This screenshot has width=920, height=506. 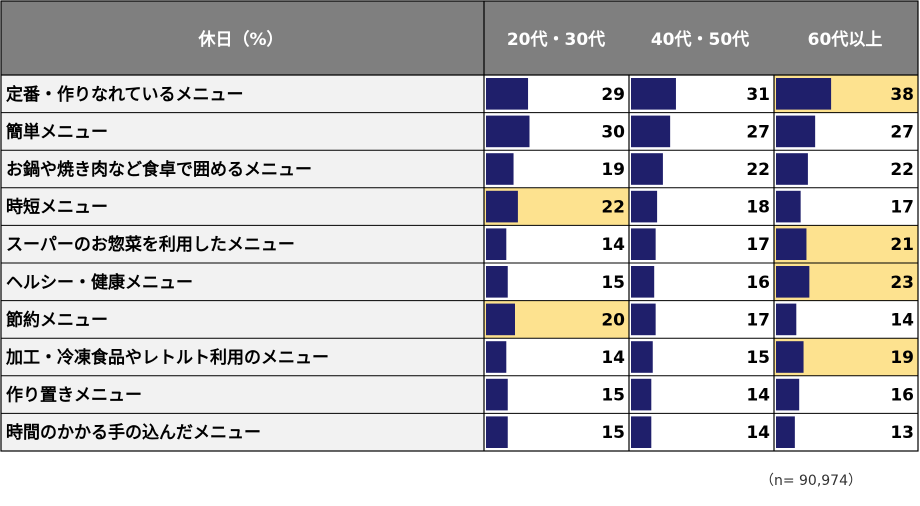 What do you see at coordinates (99, 282) in the screenshot?
I see `row-label: ヘルシー・健康メニュー` at bounding box center [99, 282].